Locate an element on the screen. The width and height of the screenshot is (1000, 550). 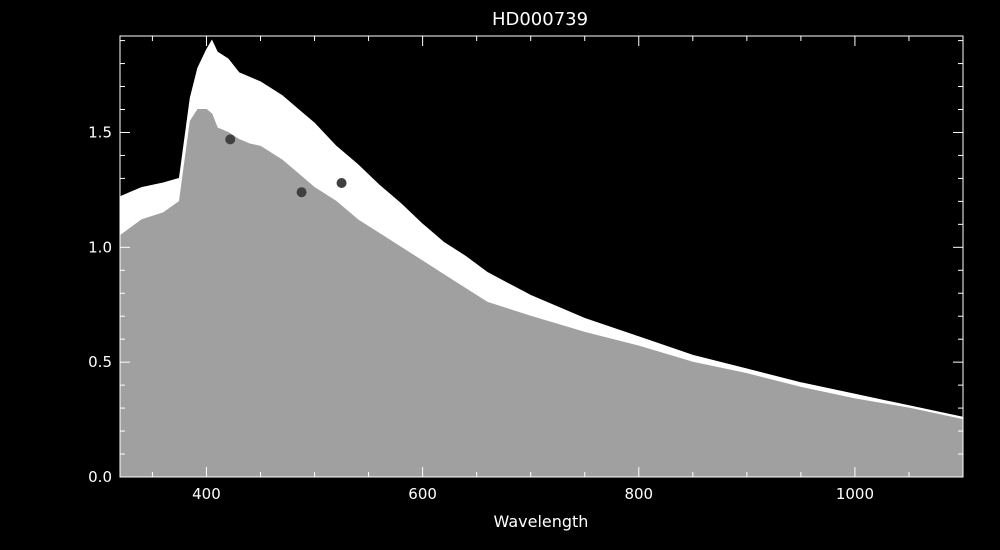
x-tick-label: 1000 is located at coordinates (855, 494).